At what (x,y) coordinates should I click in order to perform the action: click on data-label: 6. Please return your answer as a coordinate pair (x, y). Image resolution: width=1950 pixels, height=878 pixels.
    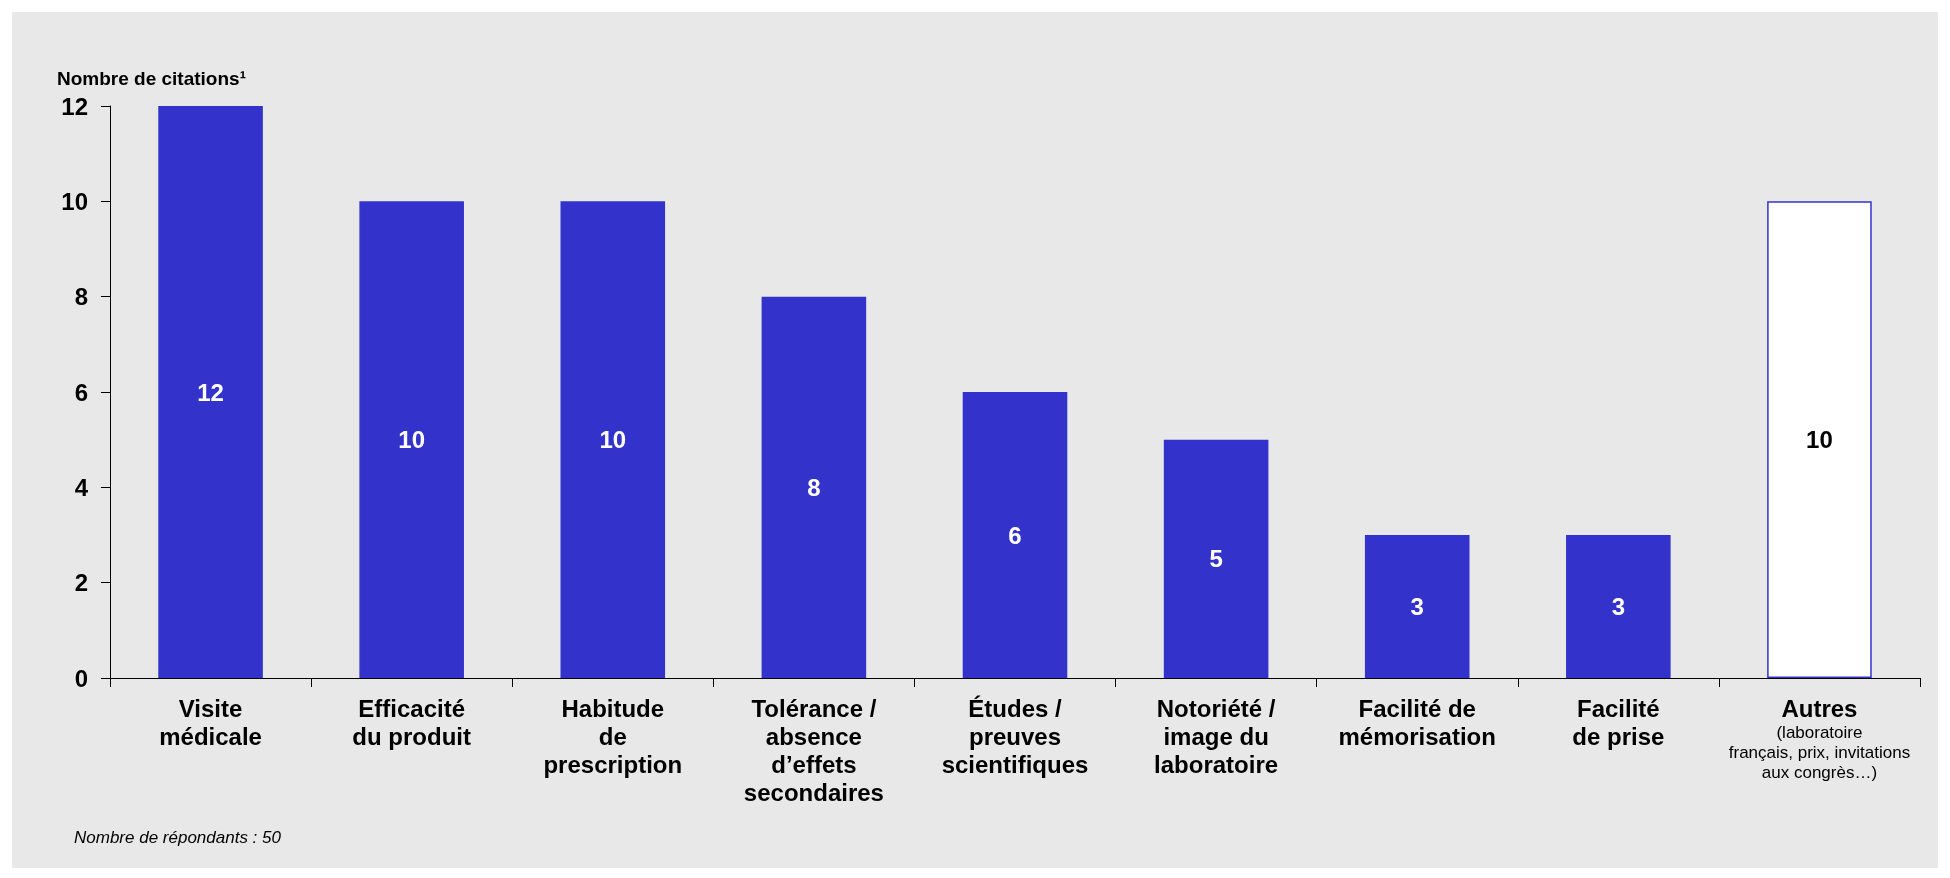
    Looking at the image, I should click on (1015, 535).